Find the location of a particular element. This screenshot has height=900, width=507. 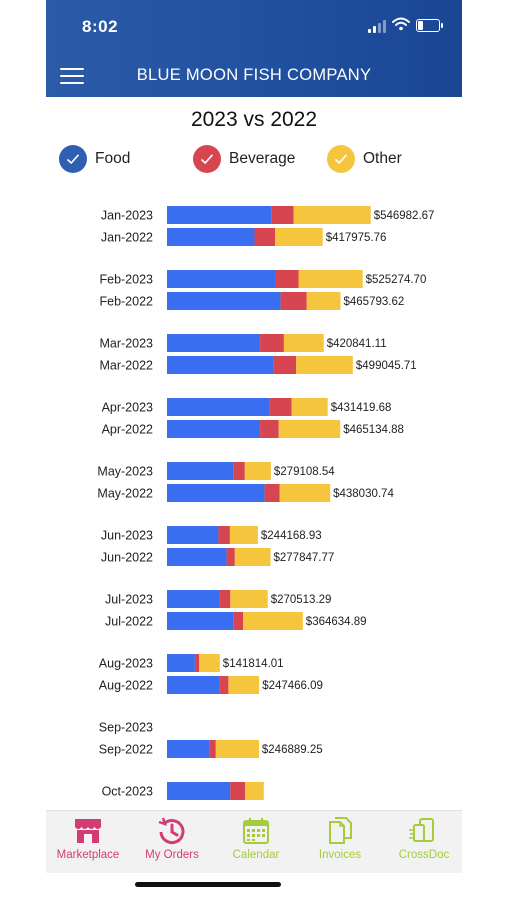

status-time: 8:02 is located at coordinates (100, 26).